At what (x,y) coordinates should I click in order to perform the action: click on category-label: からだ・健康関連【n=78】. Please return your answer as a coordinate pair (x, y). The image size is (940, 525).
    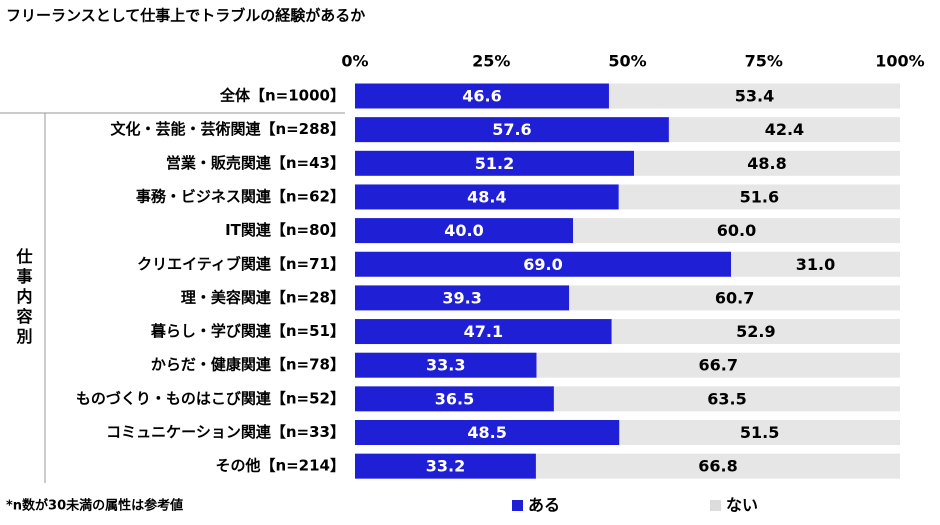
    Looking at the image, I should click on (248, 365).